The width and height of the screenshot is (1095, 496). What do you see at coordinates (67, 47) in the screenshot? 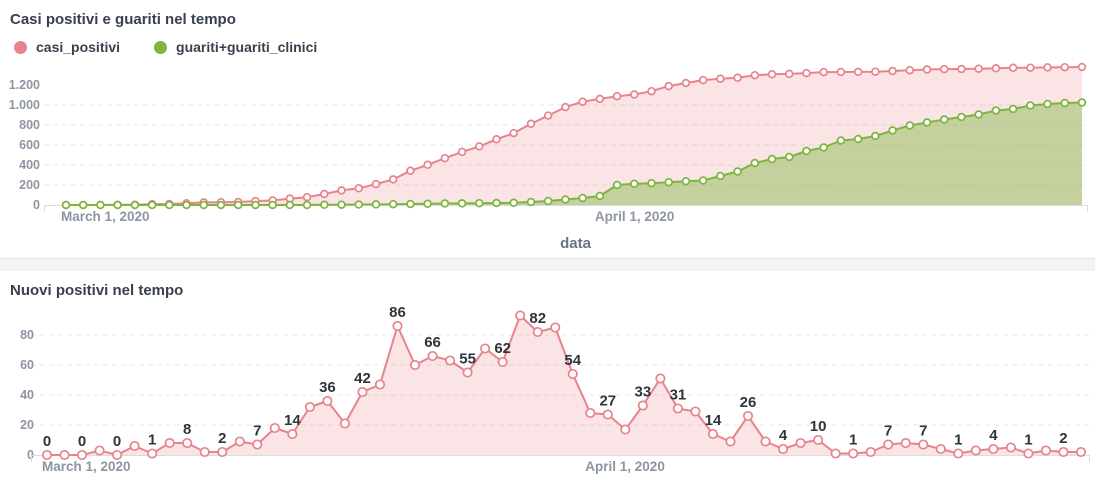
I see `legend-item-casi-positivi: casi_positivi` at bounding box center [67, 47].